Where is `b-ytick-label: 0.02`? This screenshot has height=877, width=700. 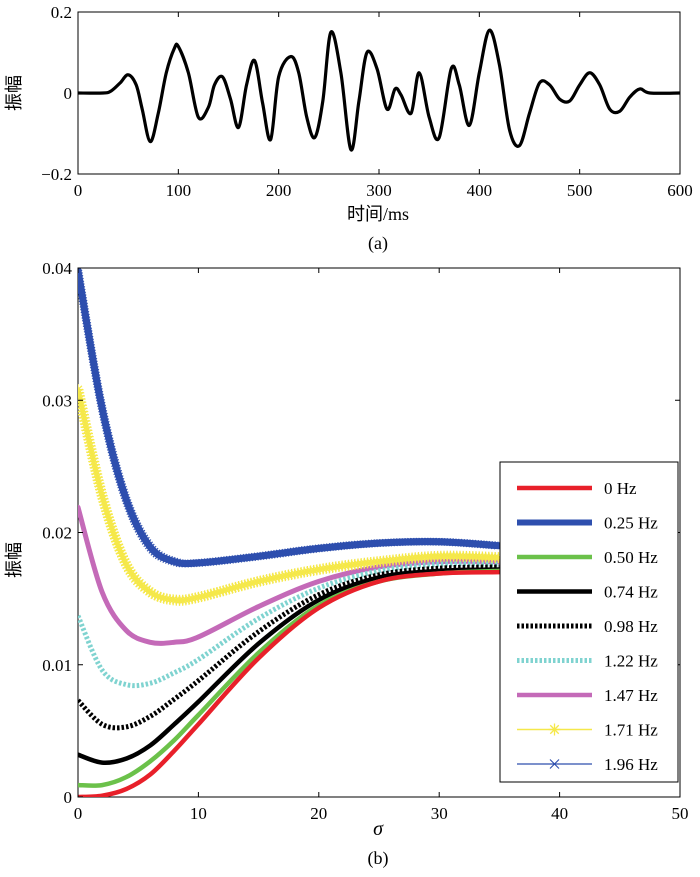 b-ytick-label: 0.02 is located at coordinates (57, 533).